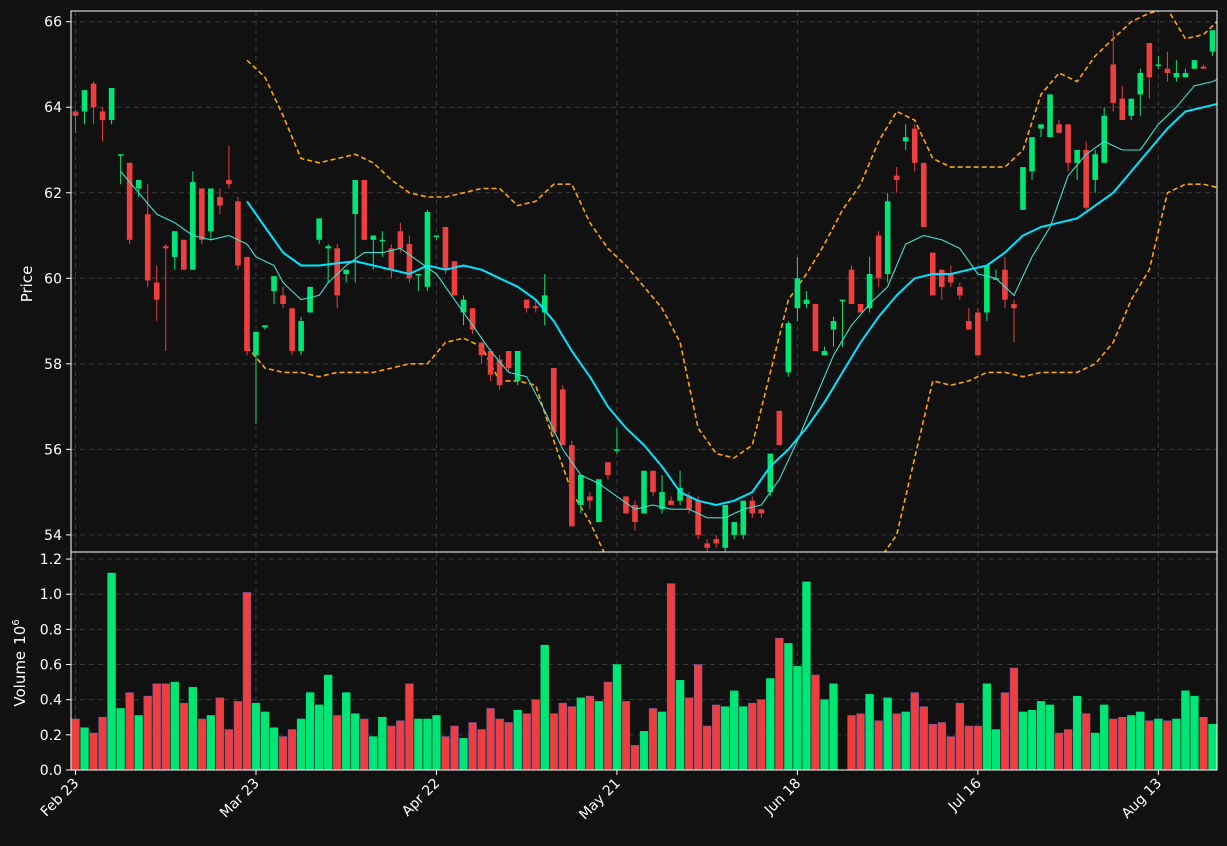 Image resolution: width=1227 pixels, height=846 pixels. I want to click on price-tick-label: 64, so click(53, 108).